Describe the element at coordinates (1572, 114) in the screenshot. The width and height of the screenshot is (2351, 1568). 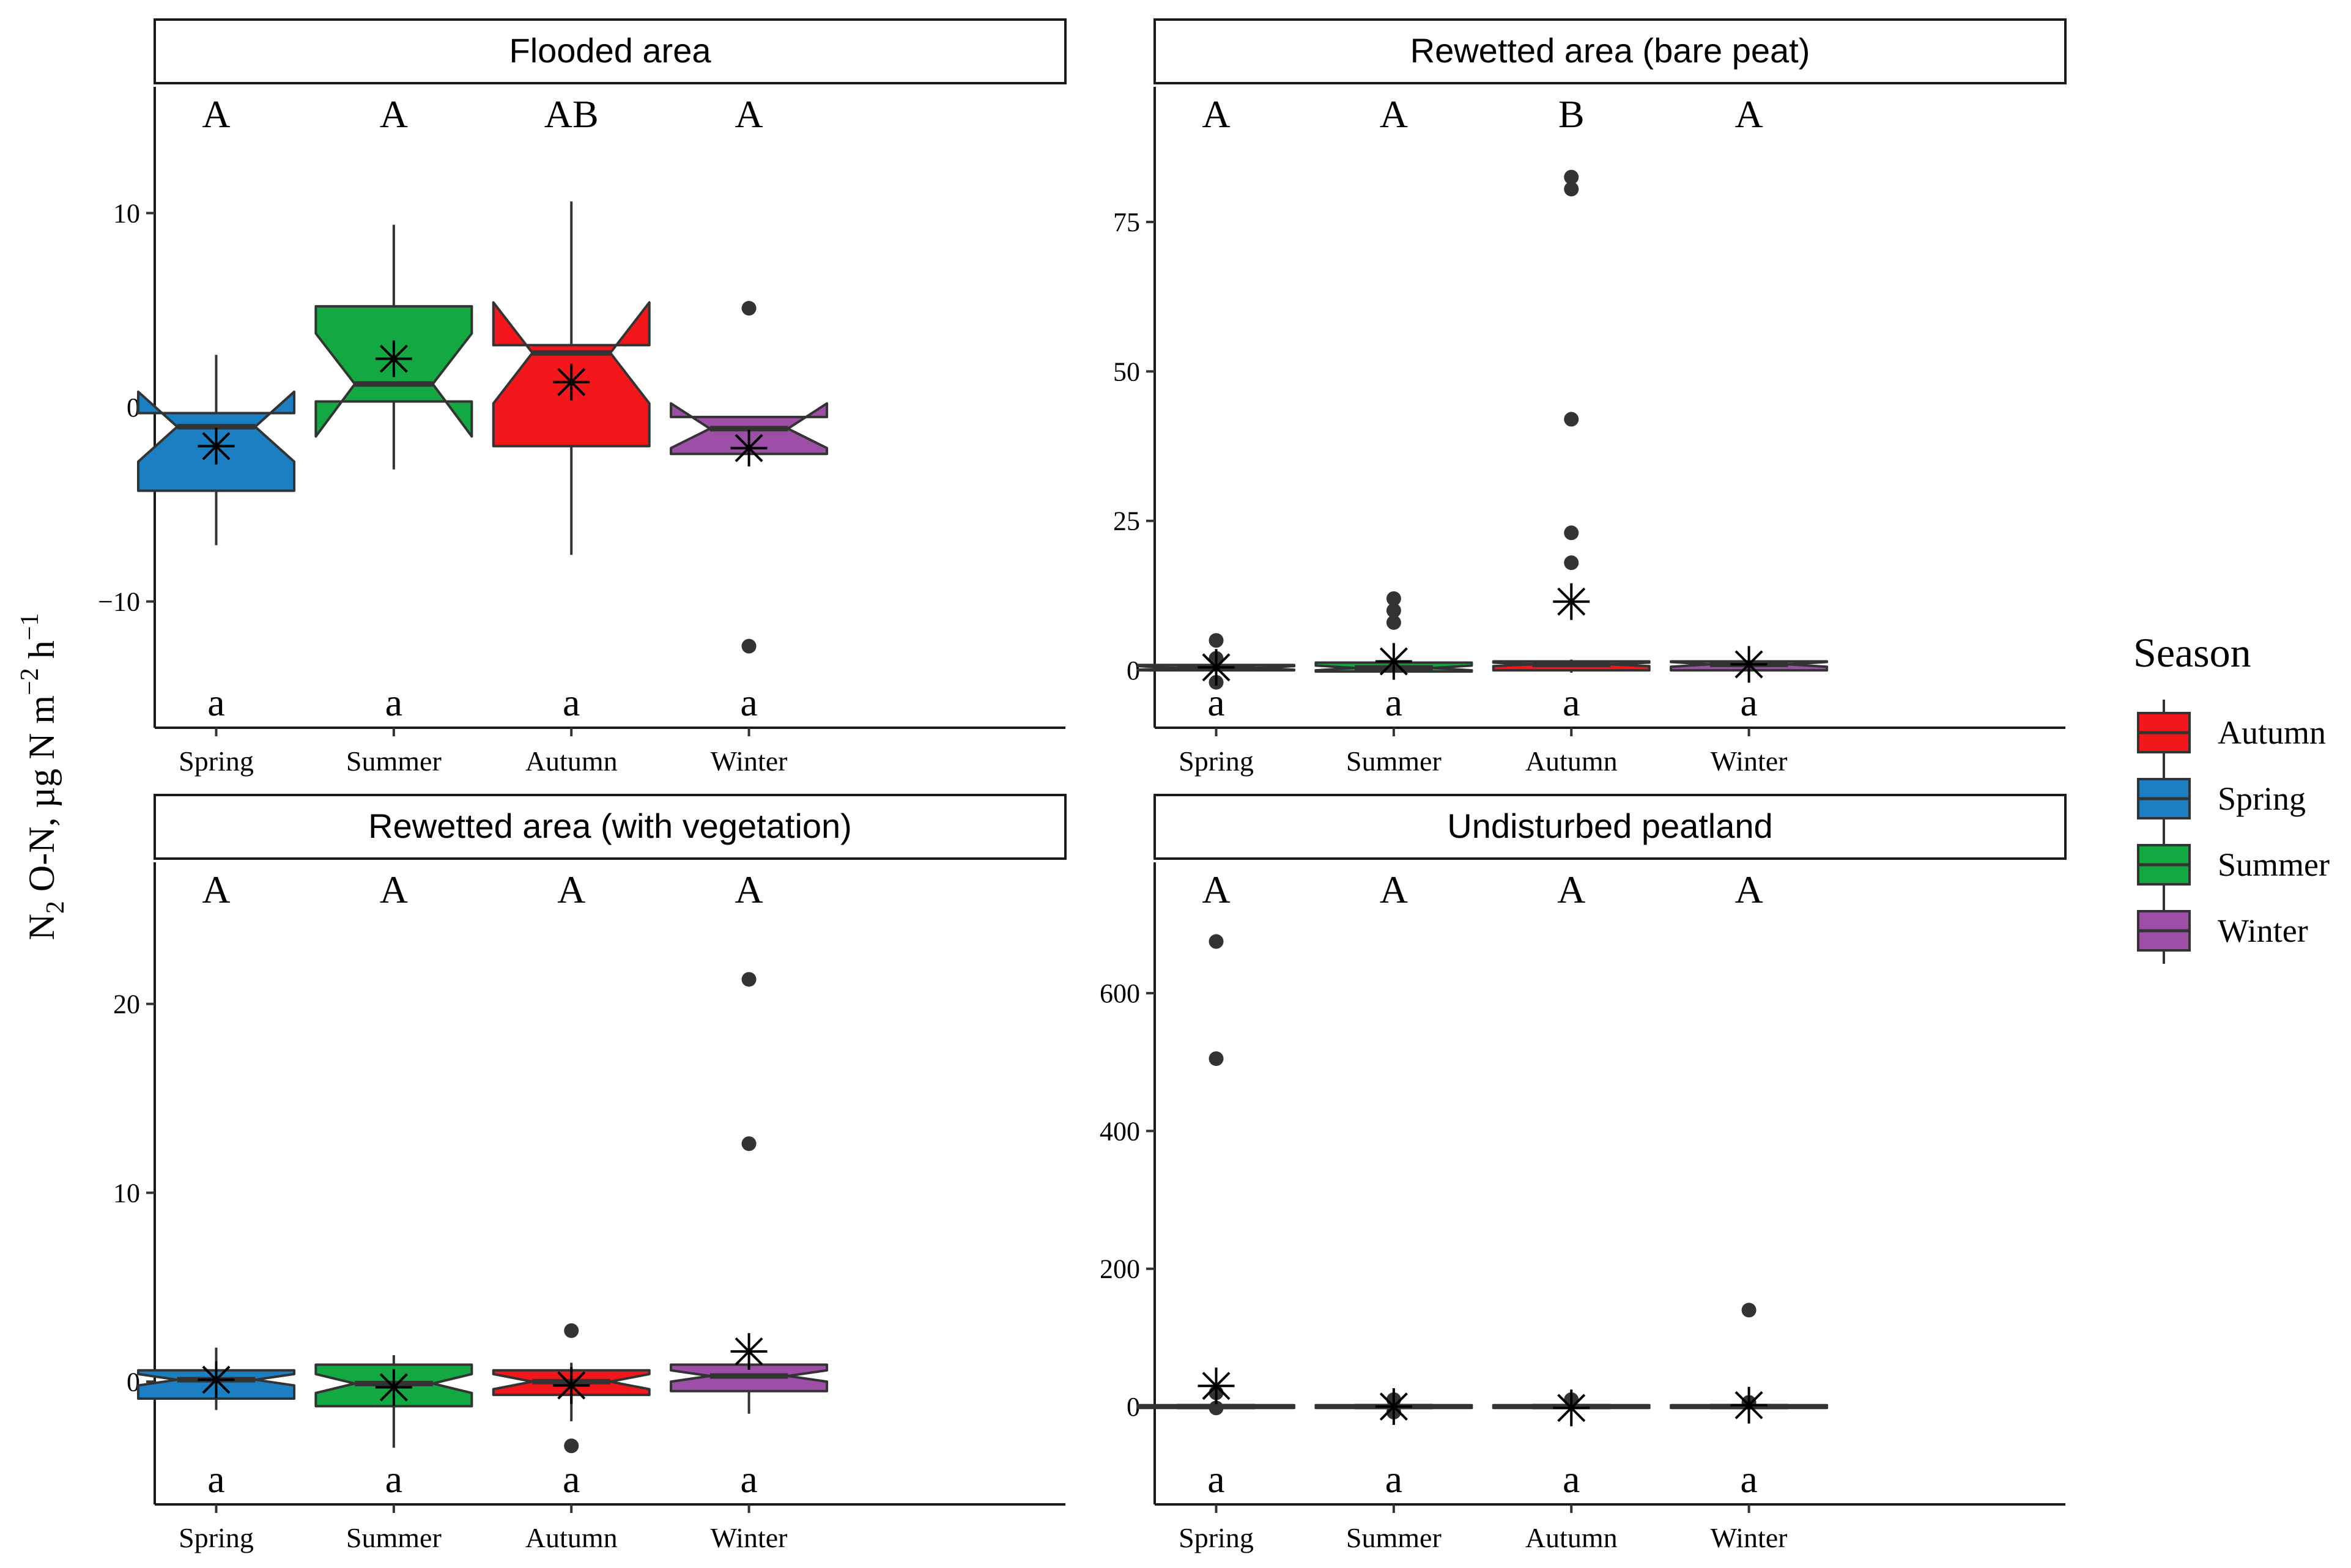
I see `upper-significance-letter: B` at that location.